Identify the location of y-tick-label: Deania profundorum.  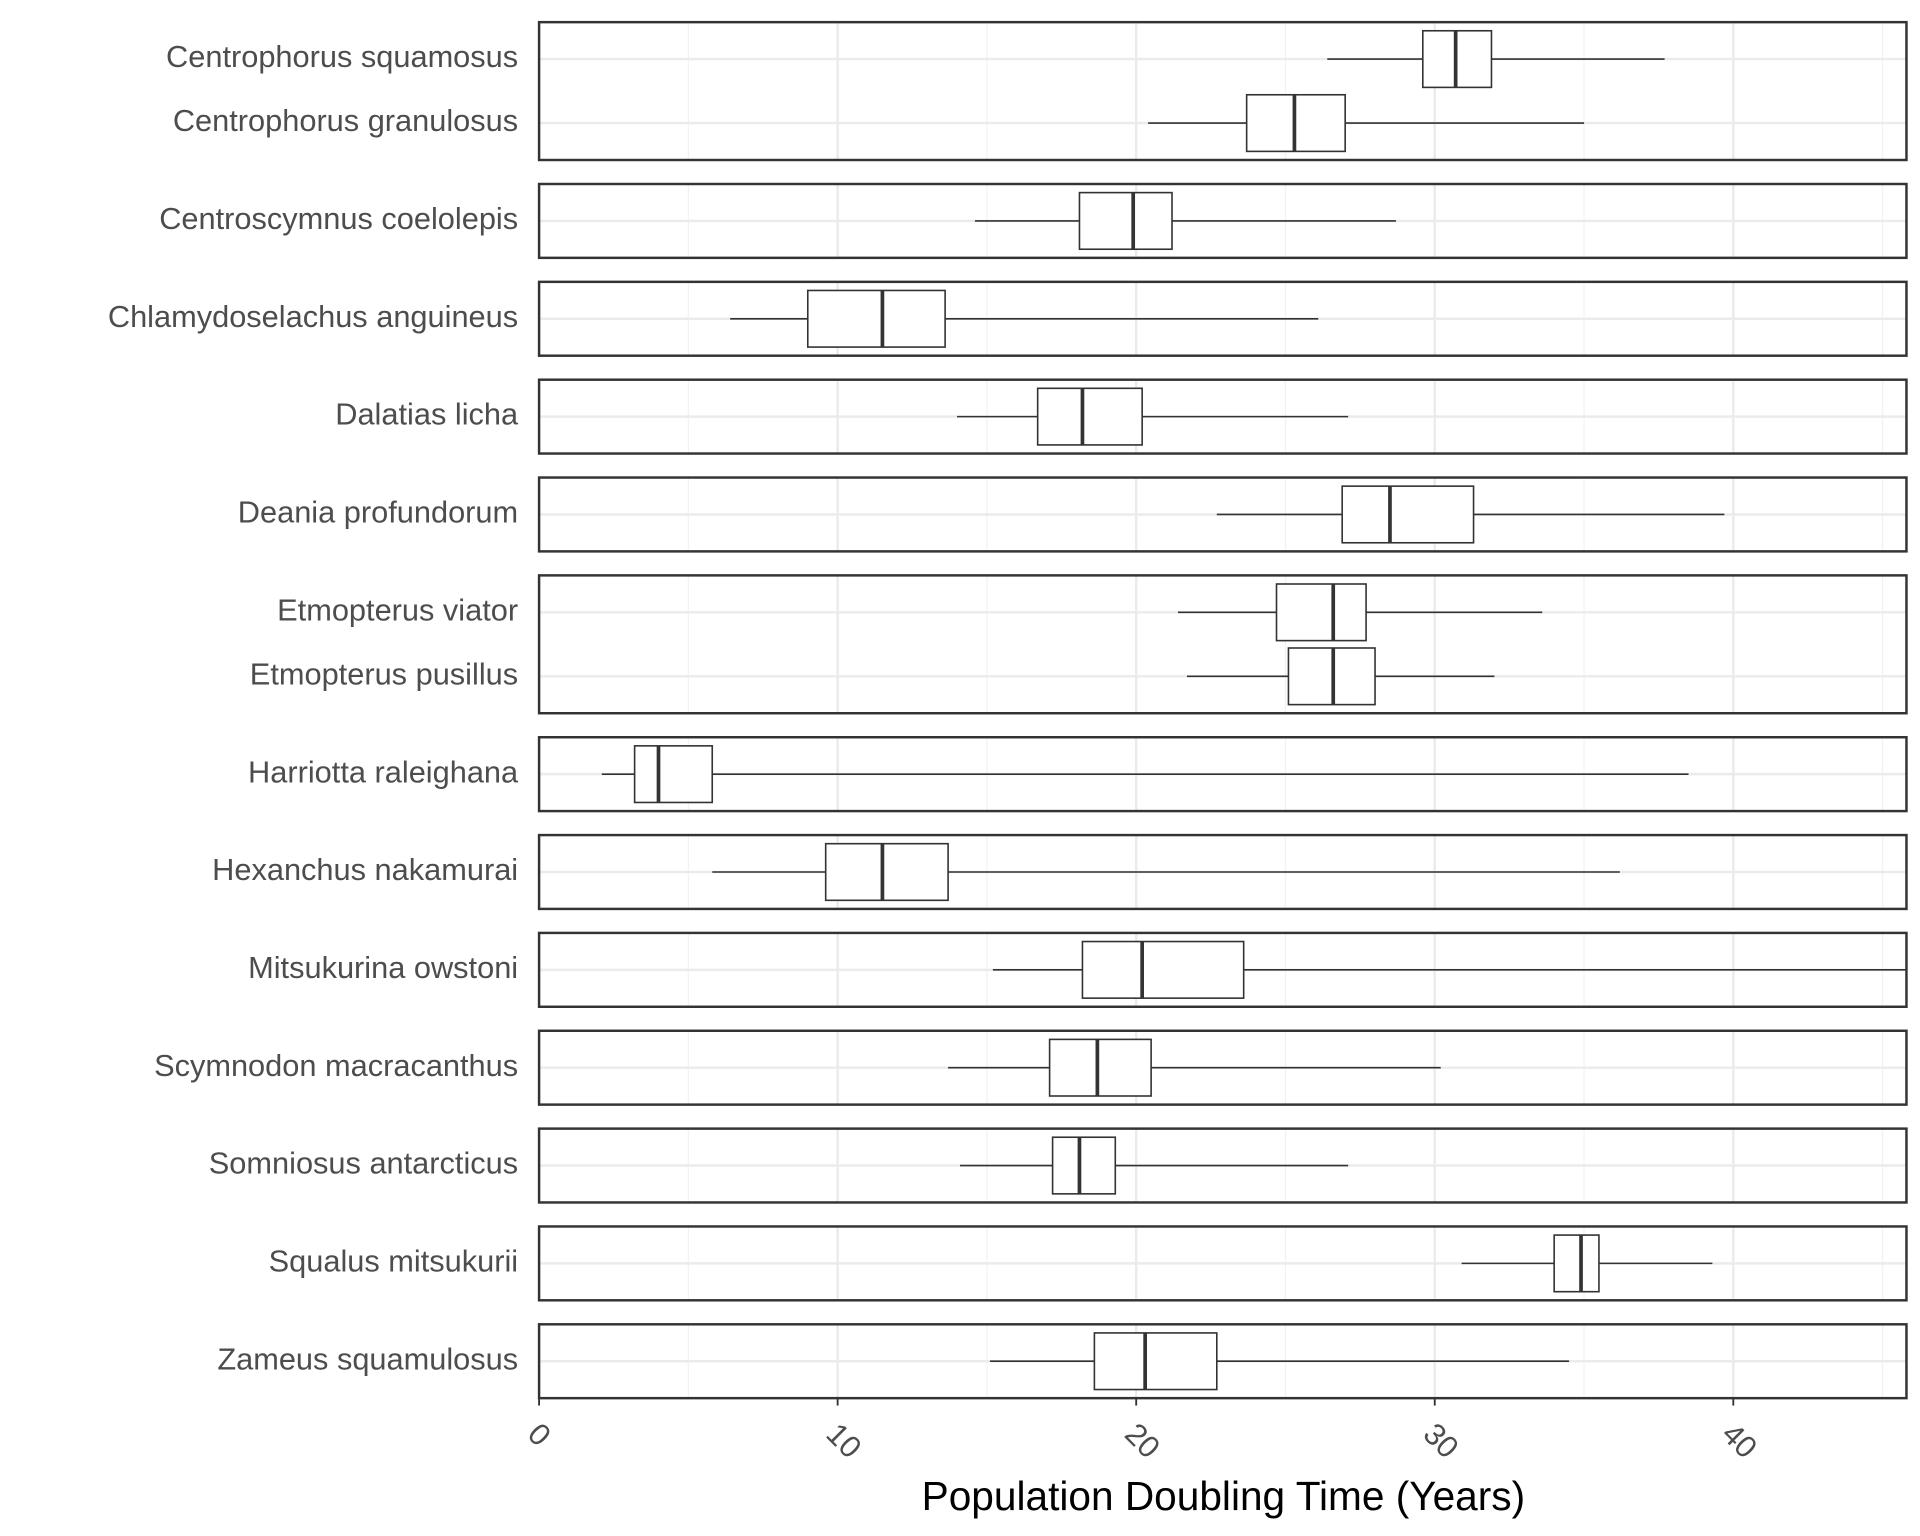
(378, 512).